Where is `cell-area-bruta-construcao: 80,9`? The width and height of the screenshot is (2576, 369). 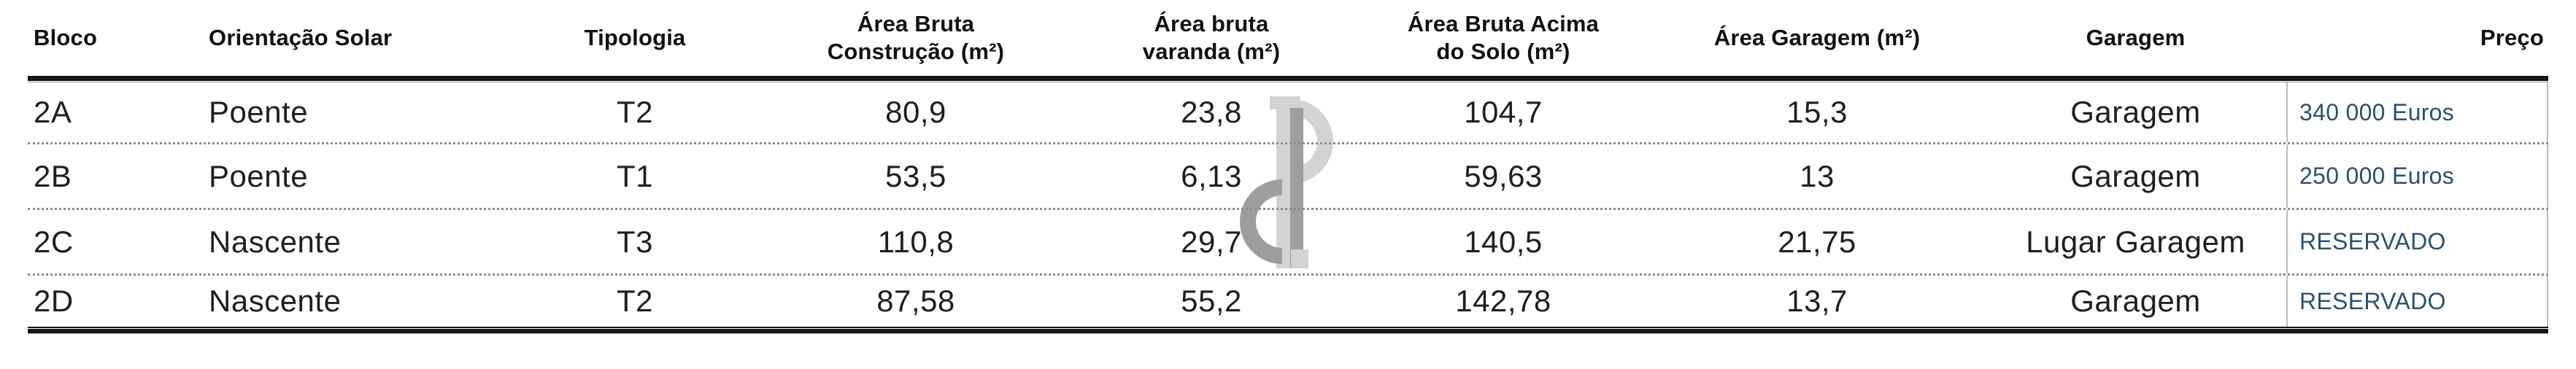
cell-area-bruta-construcao: 80,9 is located at coordinates (916, 112).